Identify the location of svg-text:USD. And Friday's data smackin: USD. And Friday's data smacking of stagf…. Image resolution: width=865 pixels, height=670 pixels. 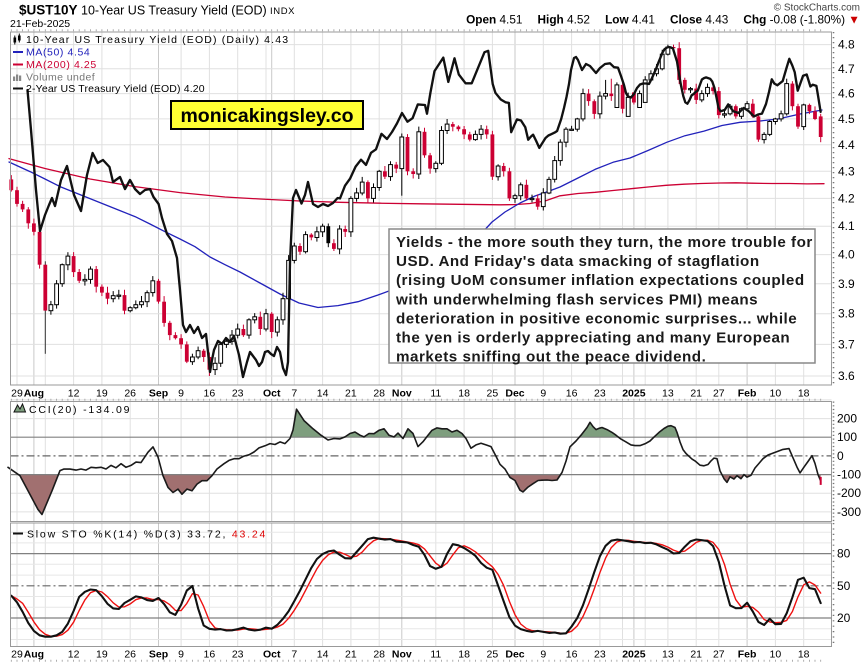
(578, 261).